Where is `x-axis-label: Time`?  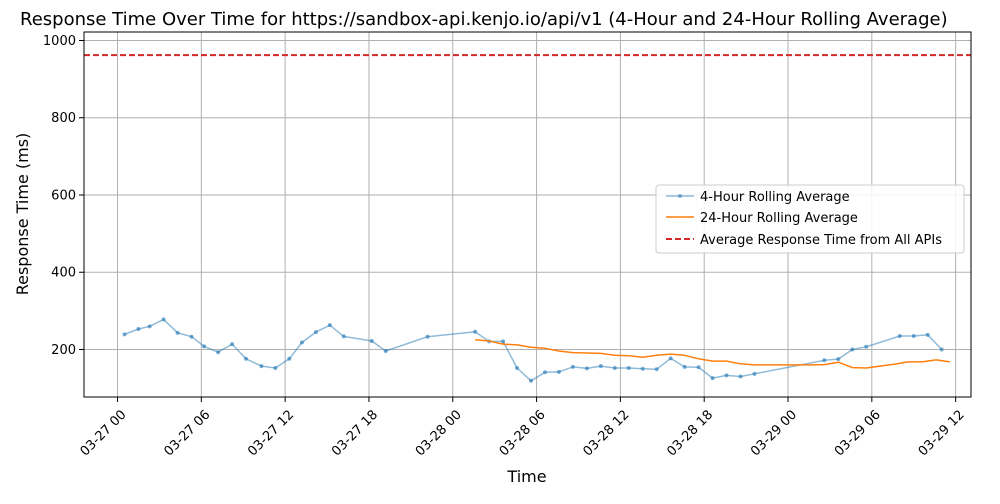 x-axis-label: Time is located at coordinates (526, 476).